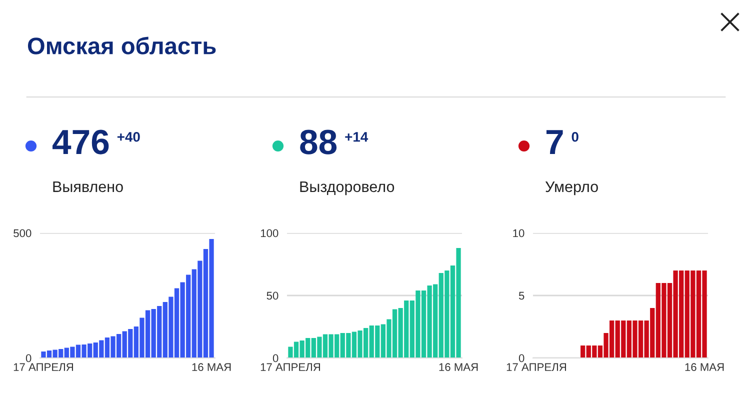 The height and width of the screenshot is (409, 750). What do you see at coordinates (554, 142) in the screenshot?
I see `text: 7` at bounding box center [554, 142].